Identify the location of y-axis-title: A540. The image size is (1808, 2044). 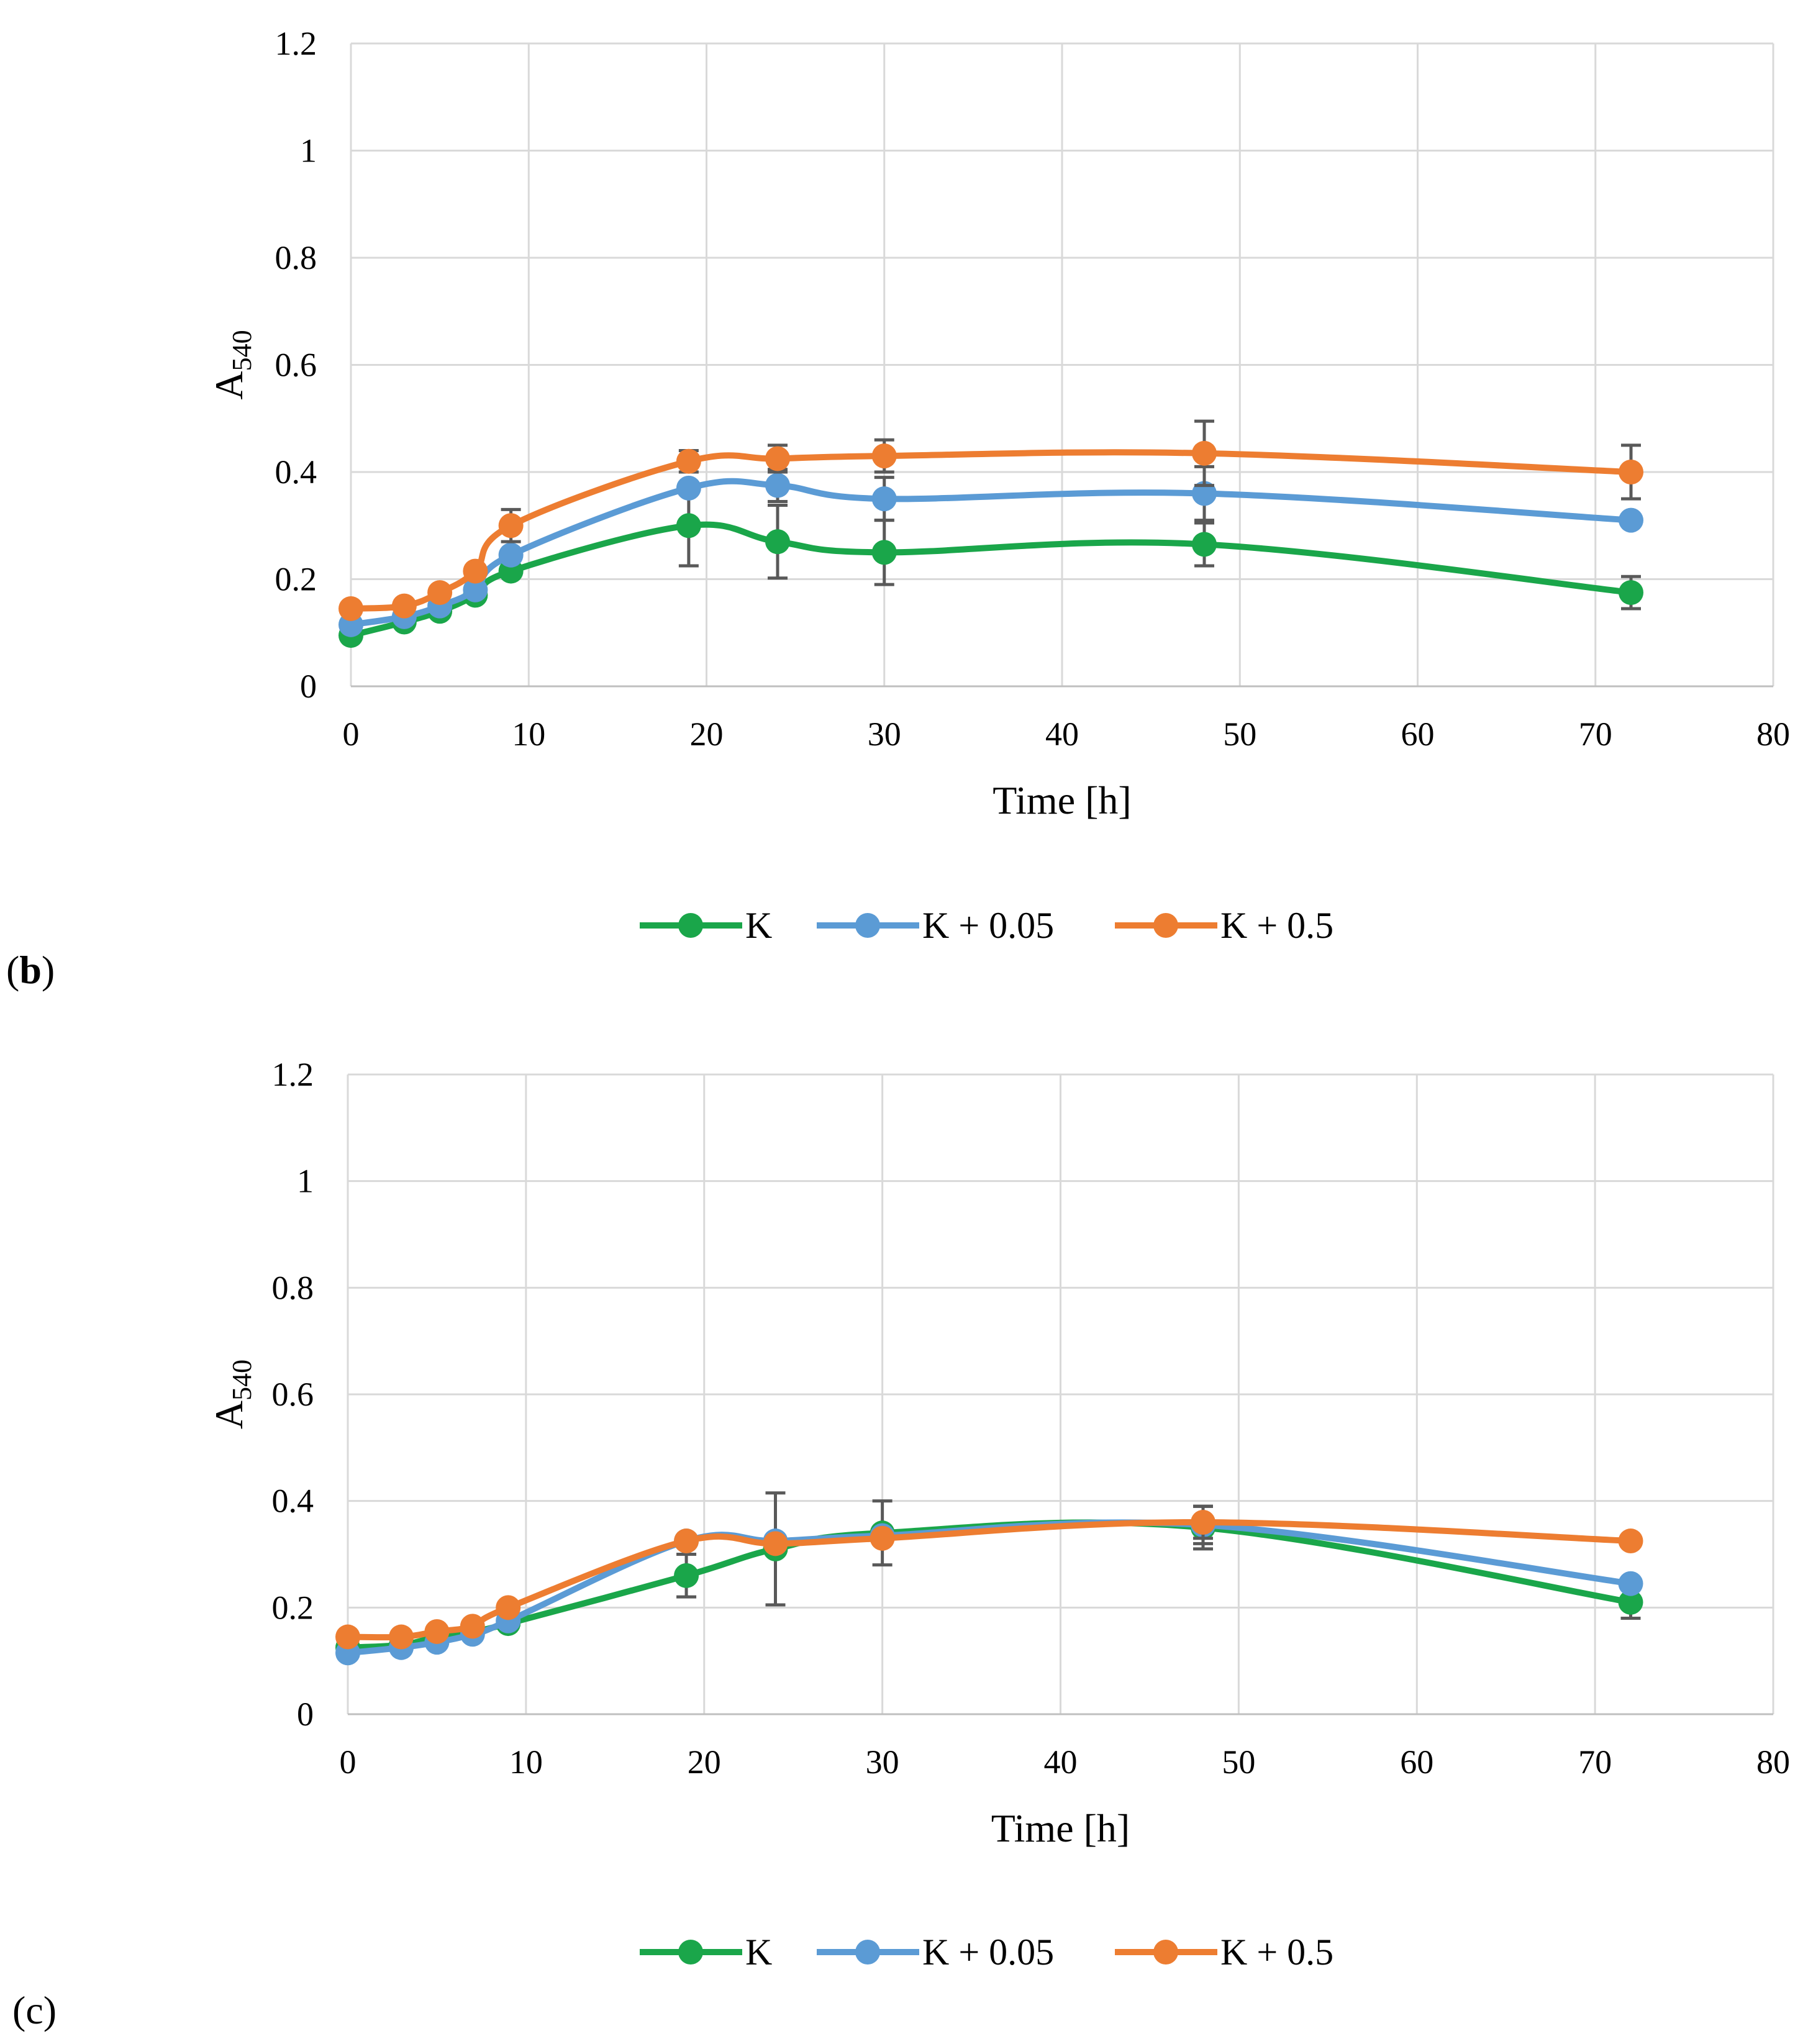
(232, 1394).